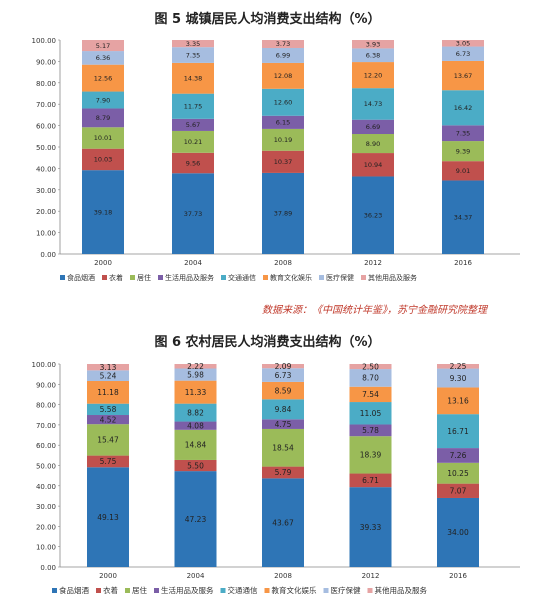  What do you see at coordinates (373, 44) in the screenshot?
I see `data-label: 3.93` at bounding box center [373, 44].